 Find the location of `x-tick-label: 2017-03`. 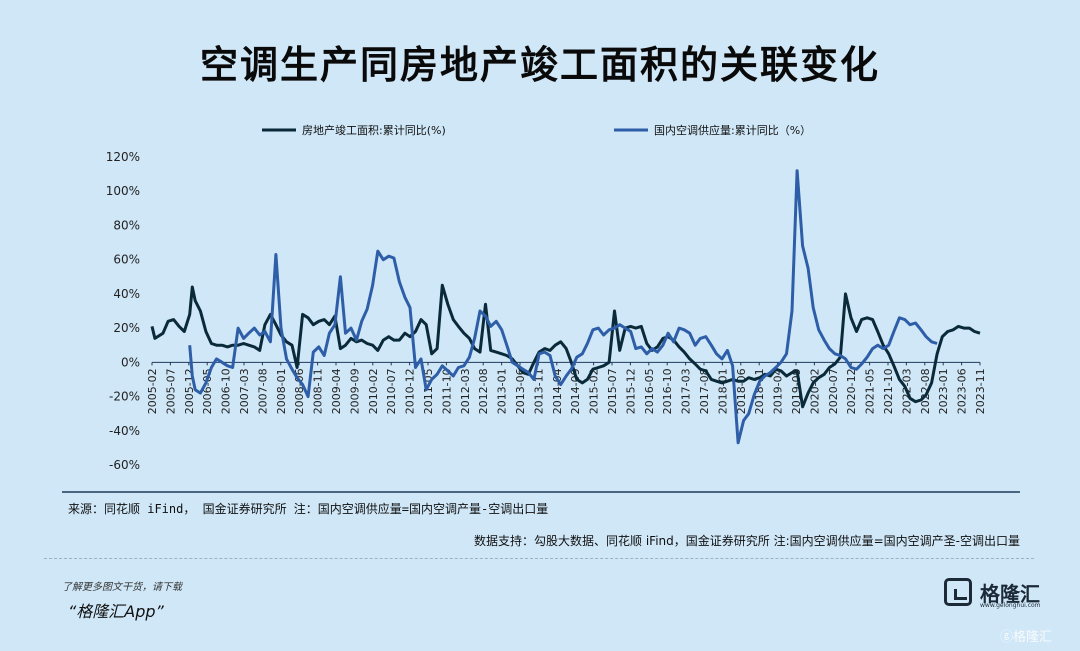

x-tick-label: 2017-03 is located at coordinates (686, 391).